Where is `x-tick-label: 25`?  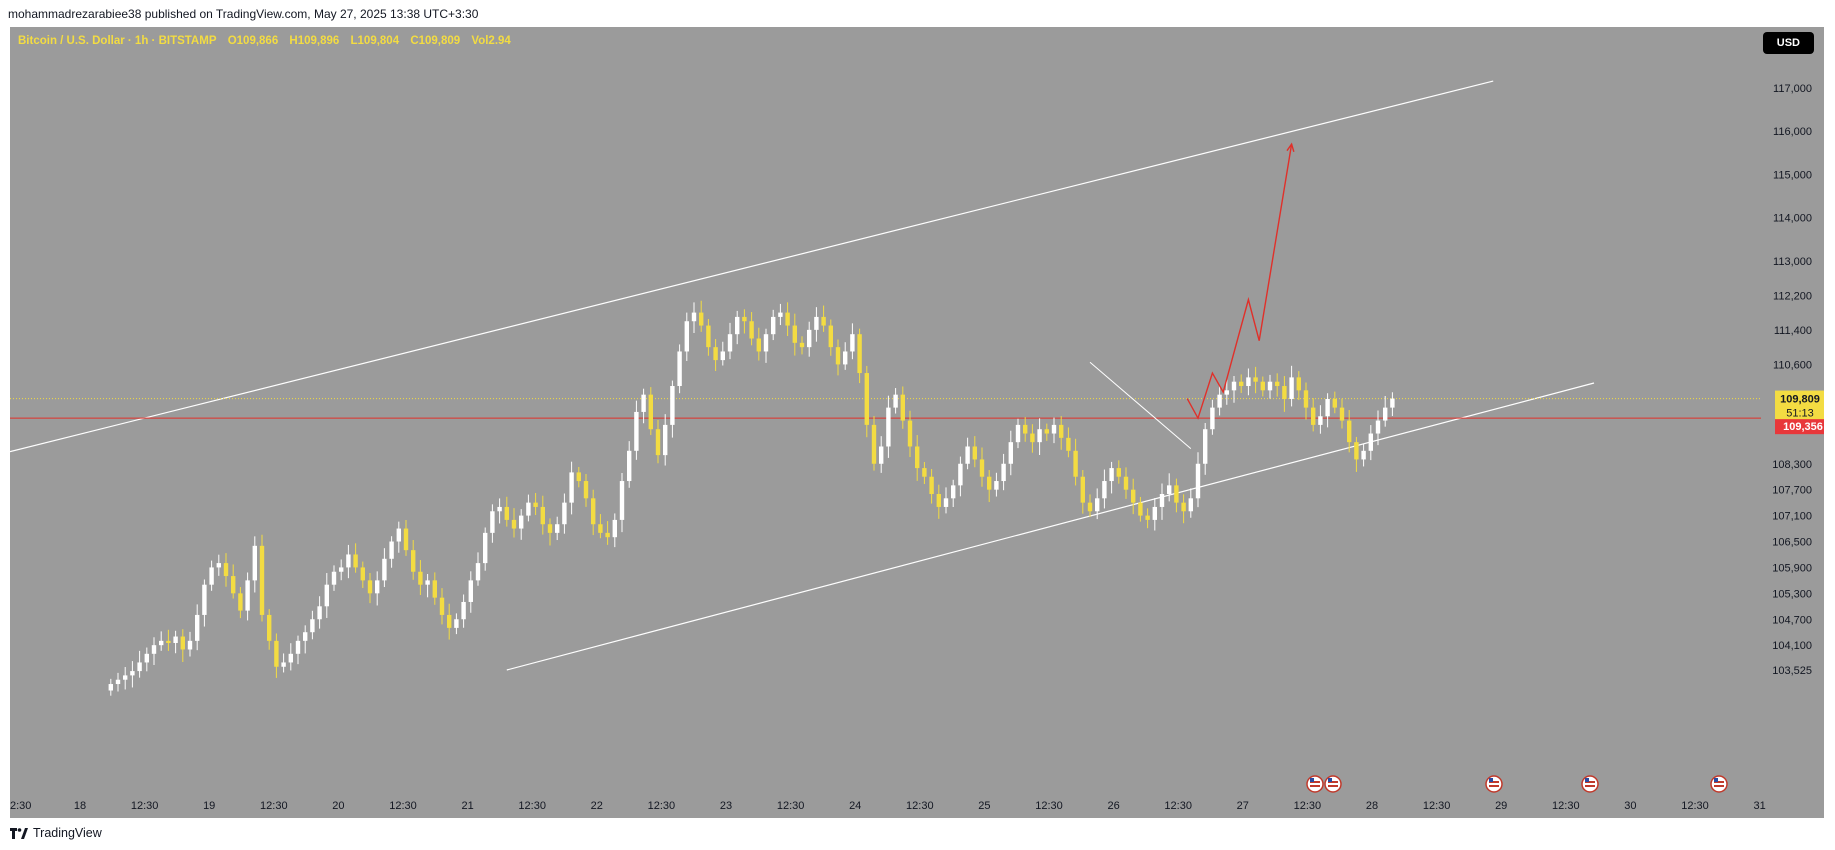
x-tick-label: 25 is located at coordinates (984, 806).